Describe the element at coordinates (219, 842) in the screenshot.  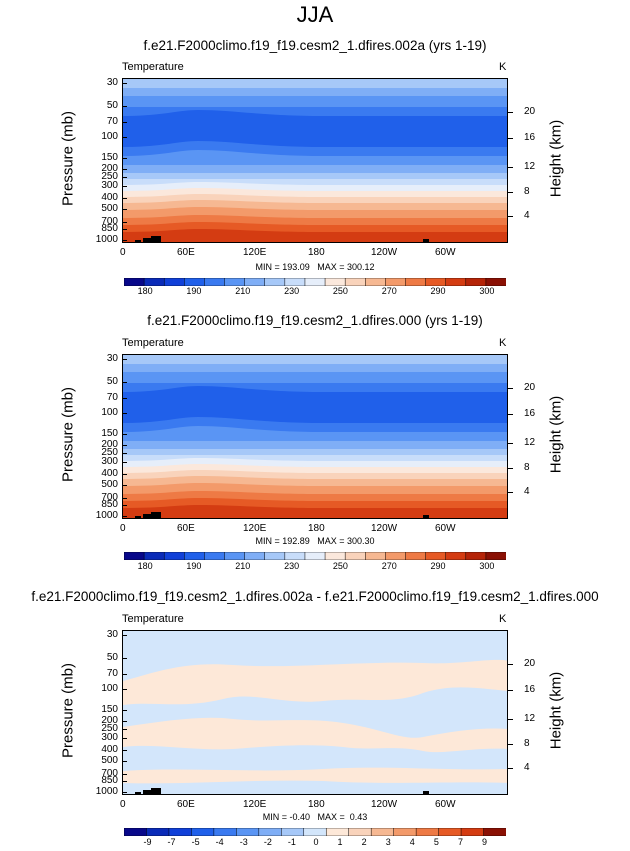
I see `colorbar-label: -4` at that location.